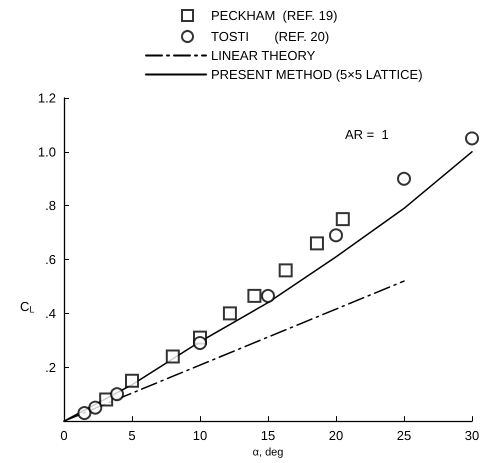 This screenshot has height=463, width=497. Describe the element at coordinates (132, 436) in the screenshot. I see `x-tick-label: 5` at that location.